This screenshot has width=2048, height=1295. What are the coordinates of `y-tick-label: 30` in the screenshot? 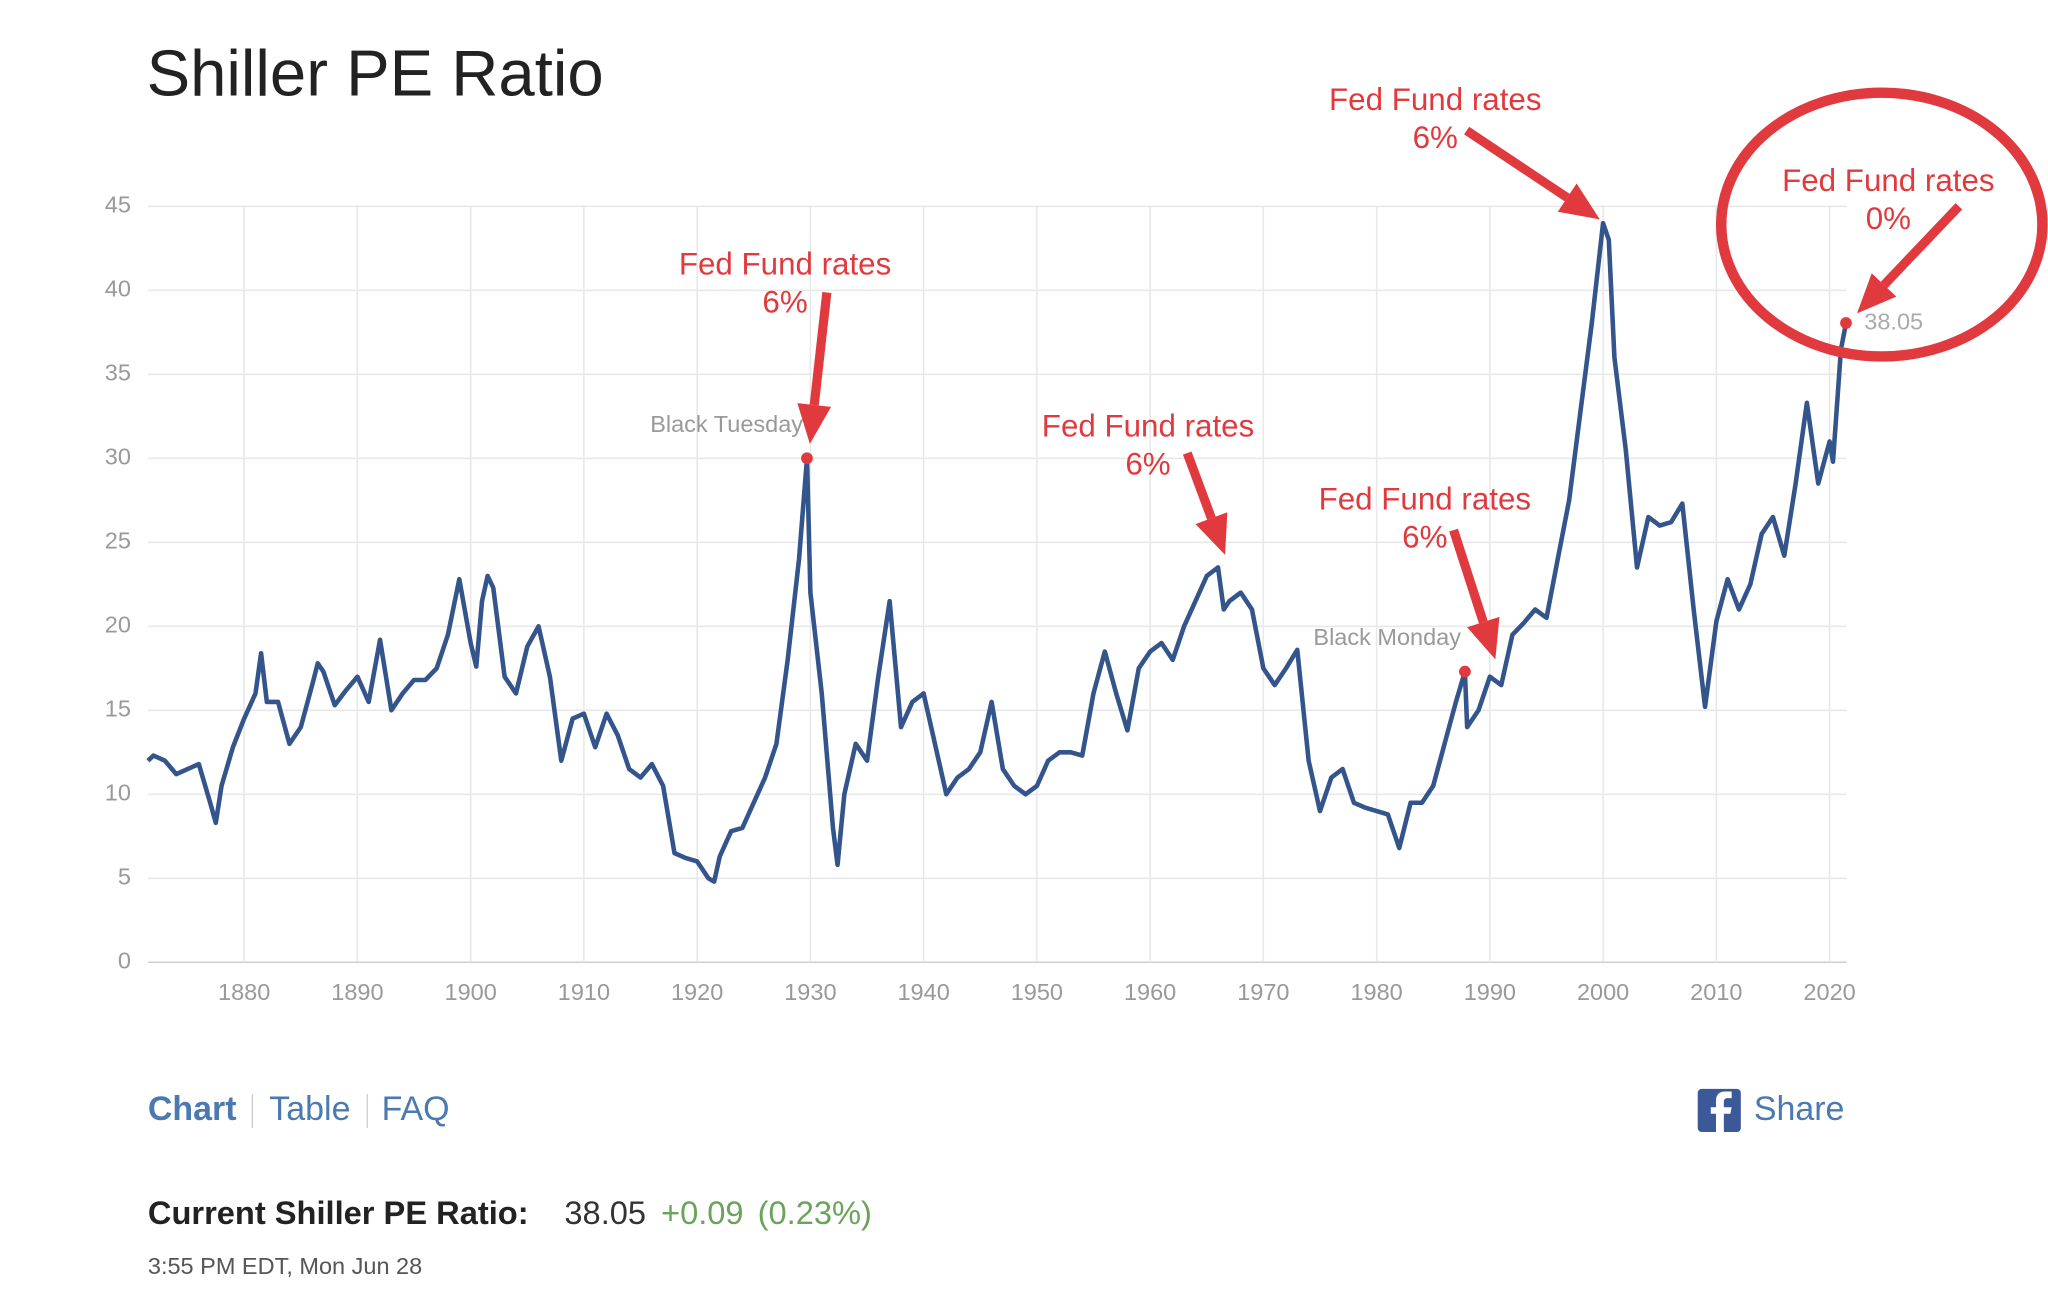 It's located at (118, 456).